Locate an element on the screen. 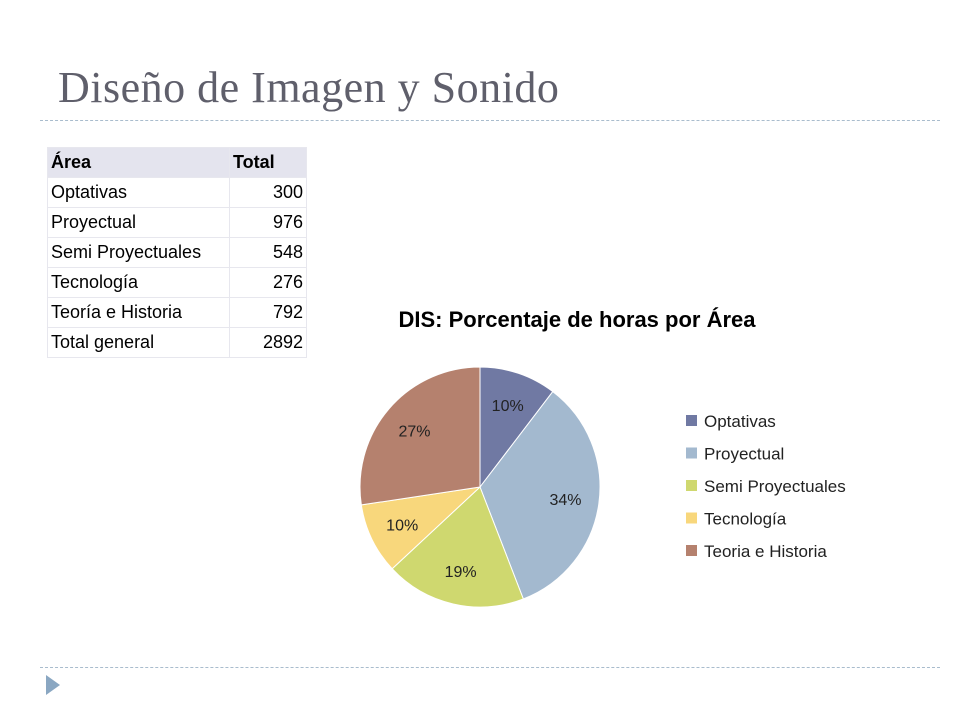 This screenshot has height=720, width=960. data-label-proyectual: 34% is located at coordinates (565, 500).